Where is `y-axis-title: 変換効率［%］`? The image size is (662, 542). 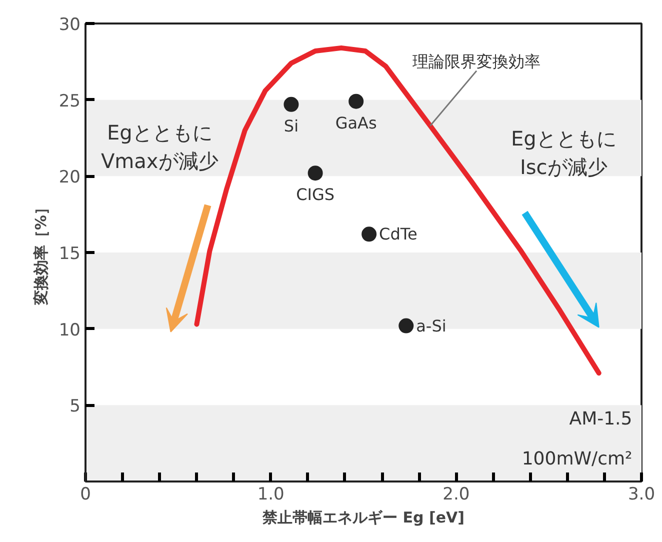
y-axis-title: 変換効率［%］ is located at coordinates (41, 253).